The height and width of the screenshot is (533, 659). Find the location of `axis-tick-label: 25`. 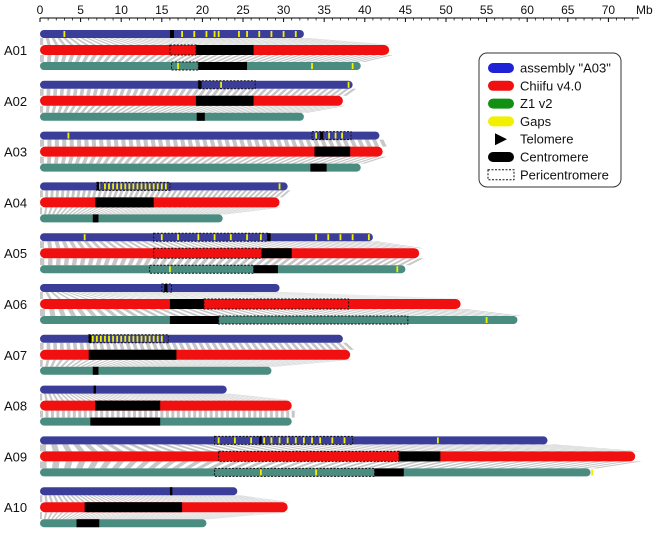

axis-tick-label: 25 is located at coordinates (243, 10).